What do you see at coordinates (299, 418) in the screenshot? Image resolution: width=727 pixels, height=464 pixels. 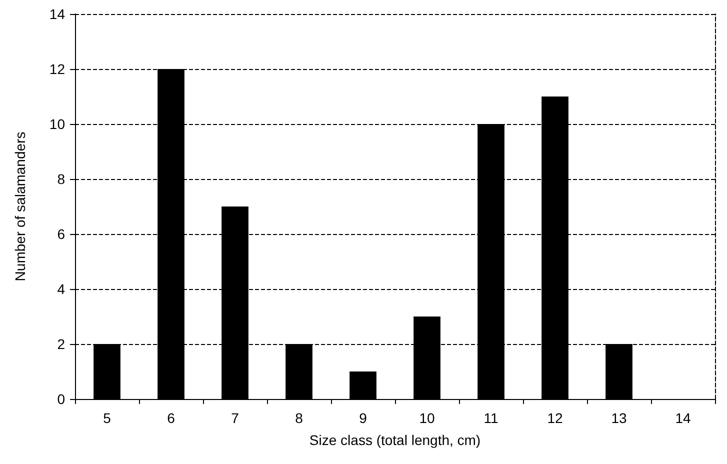 I see `x-tick-label: 8` at bounding box center [299, 418].